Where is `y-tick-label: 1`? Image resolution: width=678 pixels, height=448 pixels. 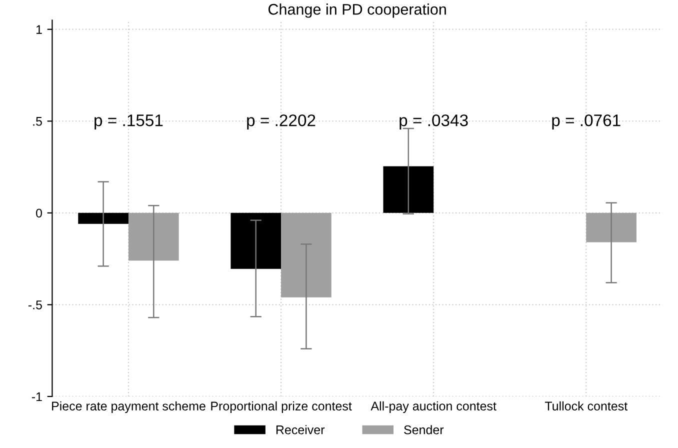
y-tick-label: 1 is located at coordinates (39, 29).